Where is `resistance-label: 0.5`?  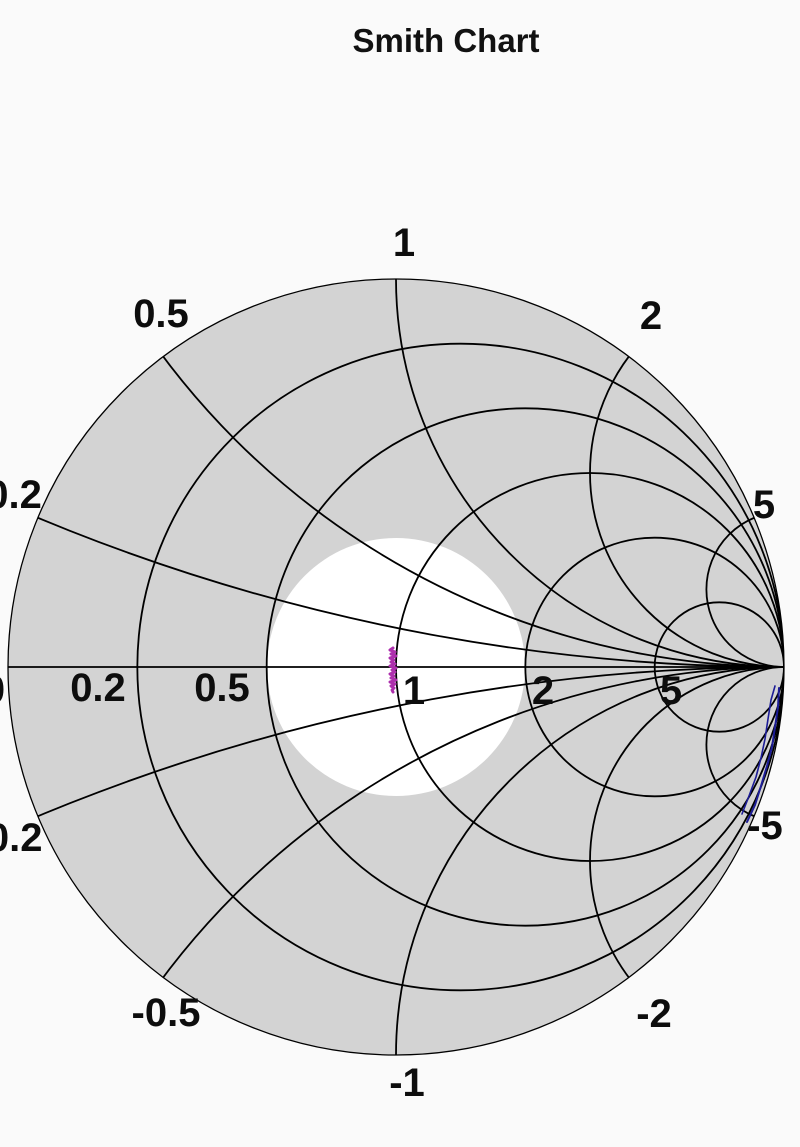 resistance-label: 0.5 is located at coordinates (222, 688).